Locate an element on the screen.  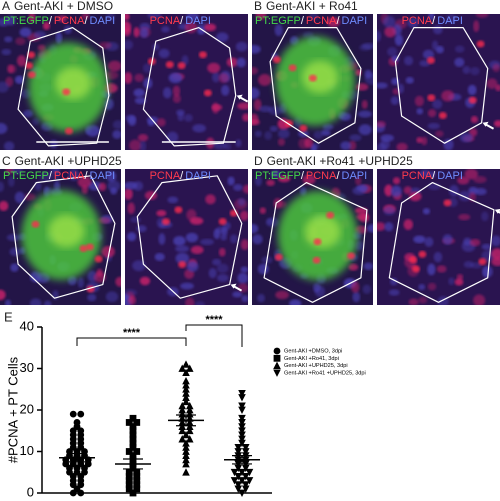
stain-name: / is located at coordinates (434, 176).